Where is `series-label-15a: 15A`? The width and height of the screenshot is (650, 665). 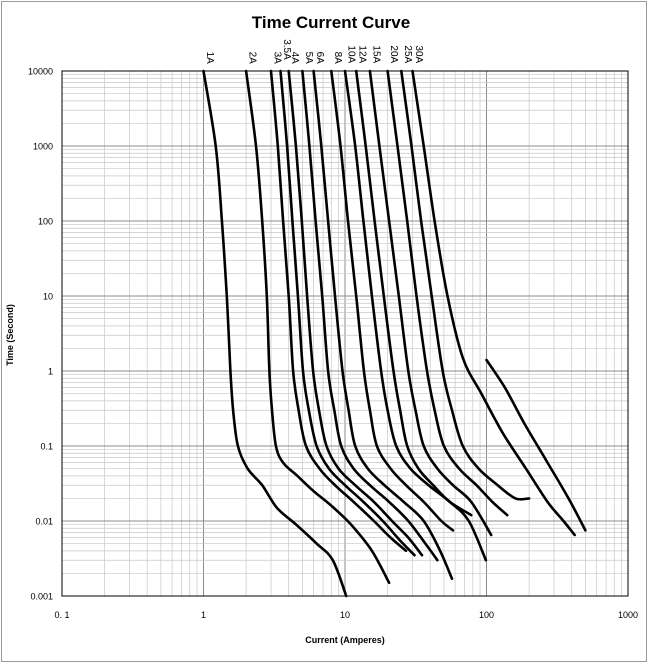
series-label-15a: 15A is located at coordinates (375, 54).